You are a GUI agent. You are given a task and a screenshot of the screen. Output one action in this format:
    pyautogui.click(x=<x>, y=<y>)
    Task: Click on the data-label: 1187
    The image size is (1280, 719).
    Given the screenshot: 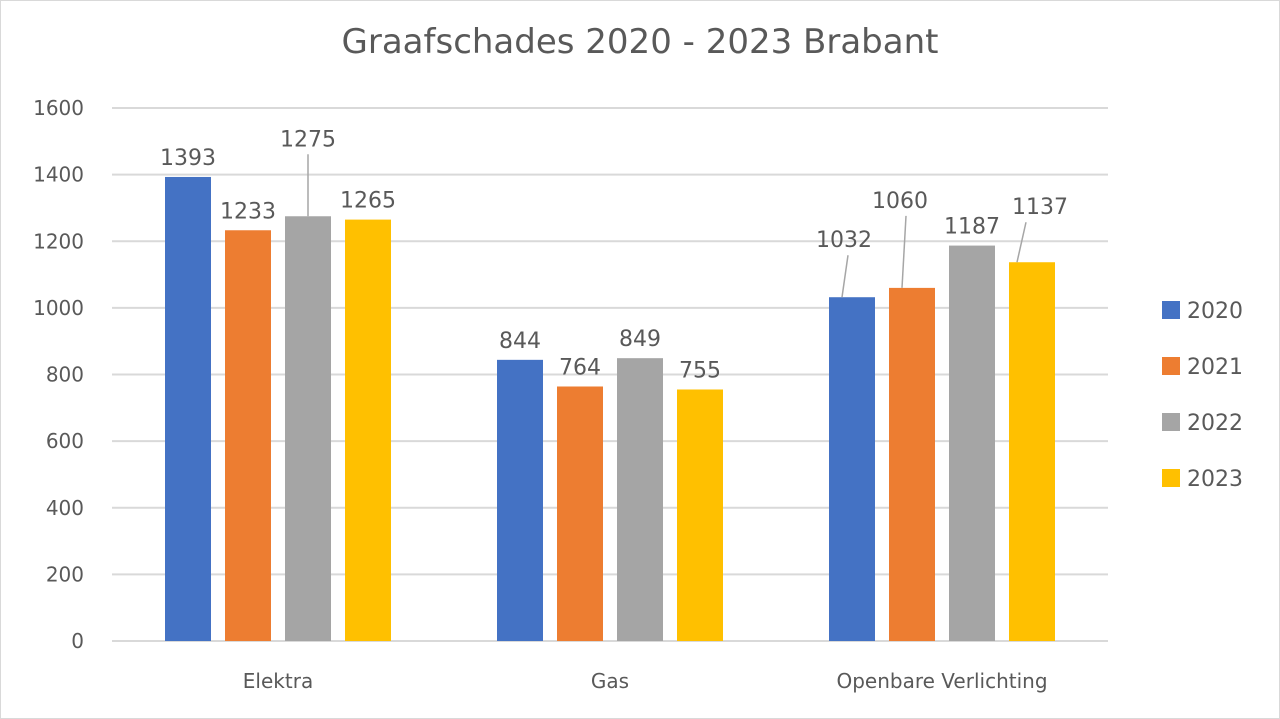 What is the action you would take?
    pyautogui.click(x=972, y=227)
    